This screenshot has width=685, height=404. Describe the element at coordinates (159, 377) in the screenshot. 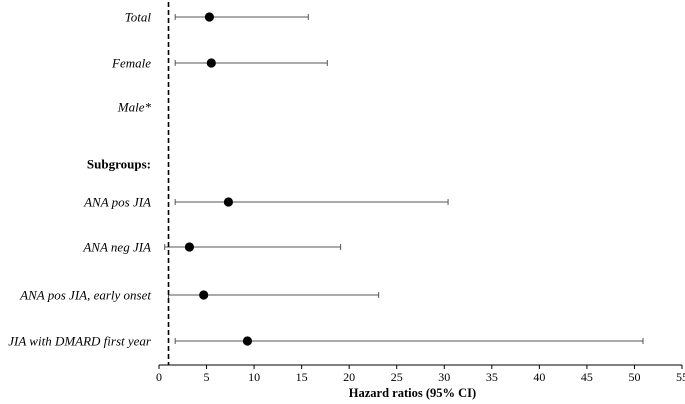

I see `x-tick-label: 0` at that location.